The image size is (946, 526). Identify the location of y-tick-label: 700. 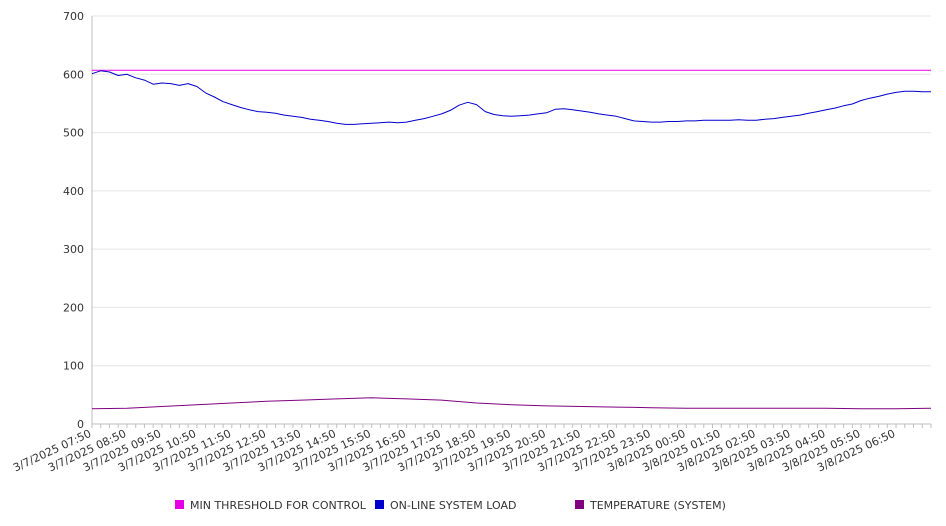
(73, 16).